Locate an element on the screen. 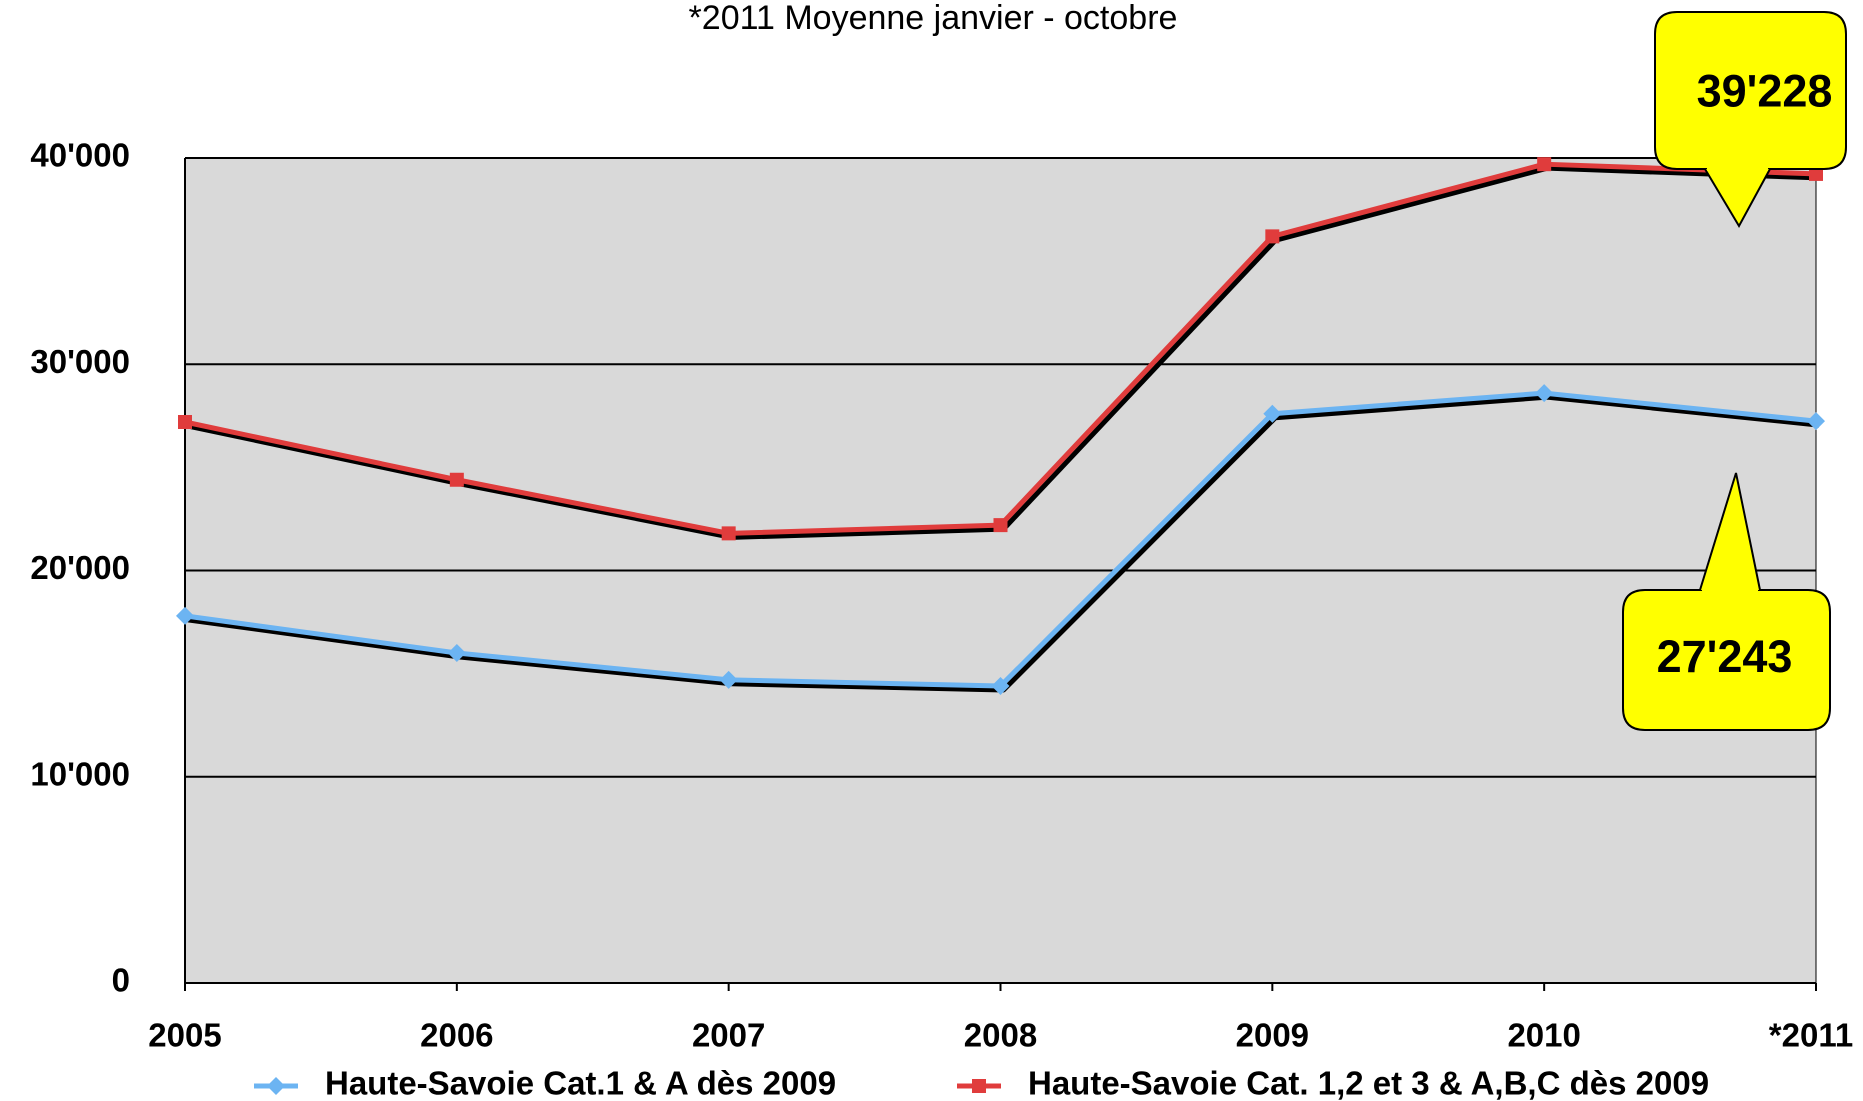  y-tick-label: 40'000 is located at coordinates (80, 155).